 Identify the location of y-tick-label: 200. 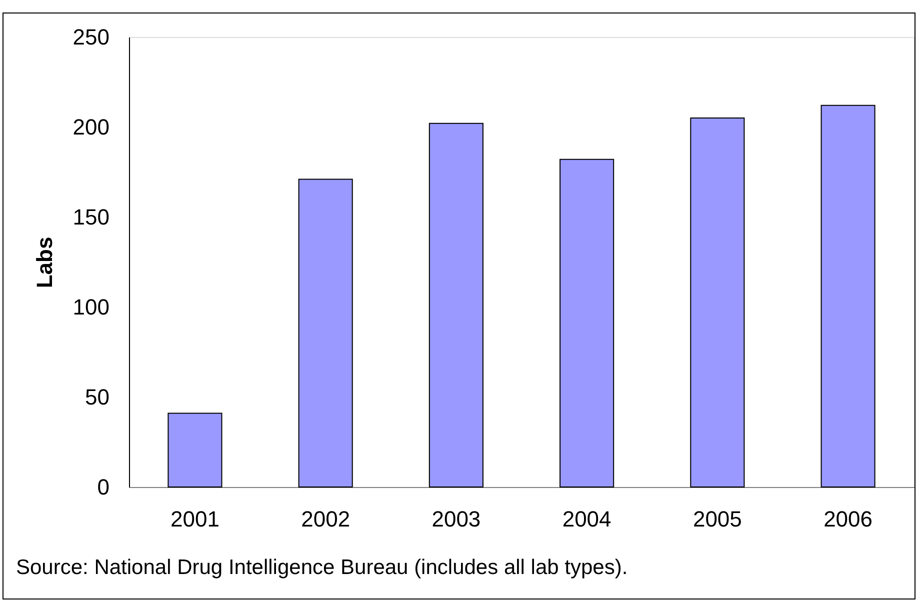
(91, 127).